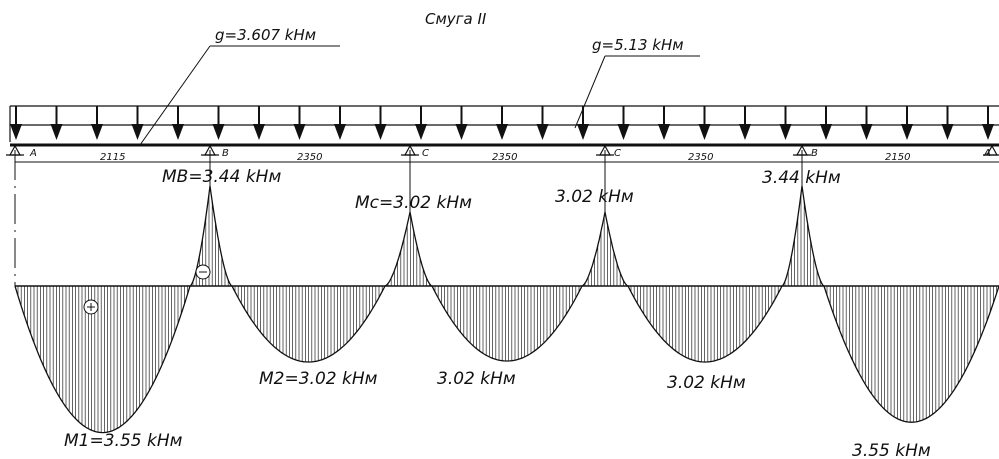 This screenshot has width=999, height=459. What do you see at coordinates (706, 383) in the screenshot?
I see `moment-label-span4: 3.02 kHм` at bounding box center [706, 383].